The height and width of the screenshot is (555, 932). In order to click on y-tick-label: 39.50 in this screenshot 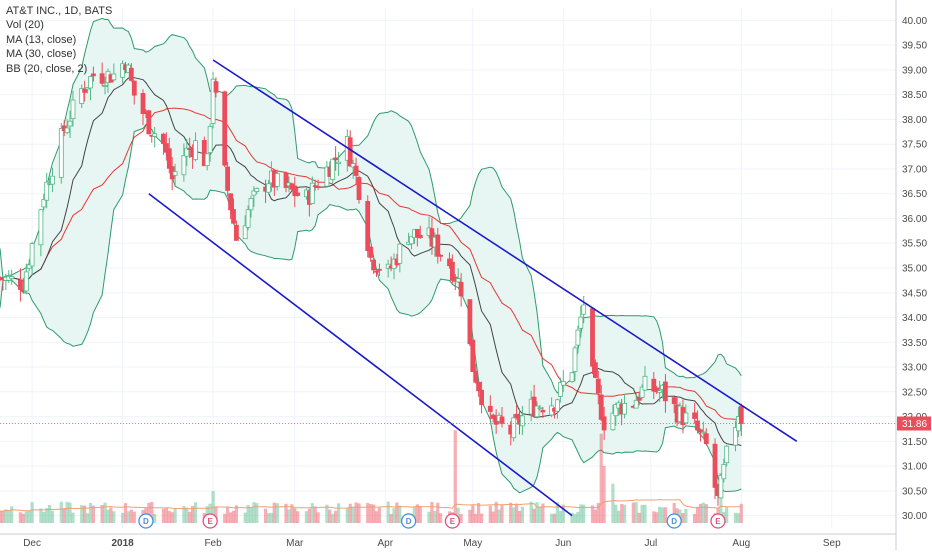, I will do `click(914, 46)`.